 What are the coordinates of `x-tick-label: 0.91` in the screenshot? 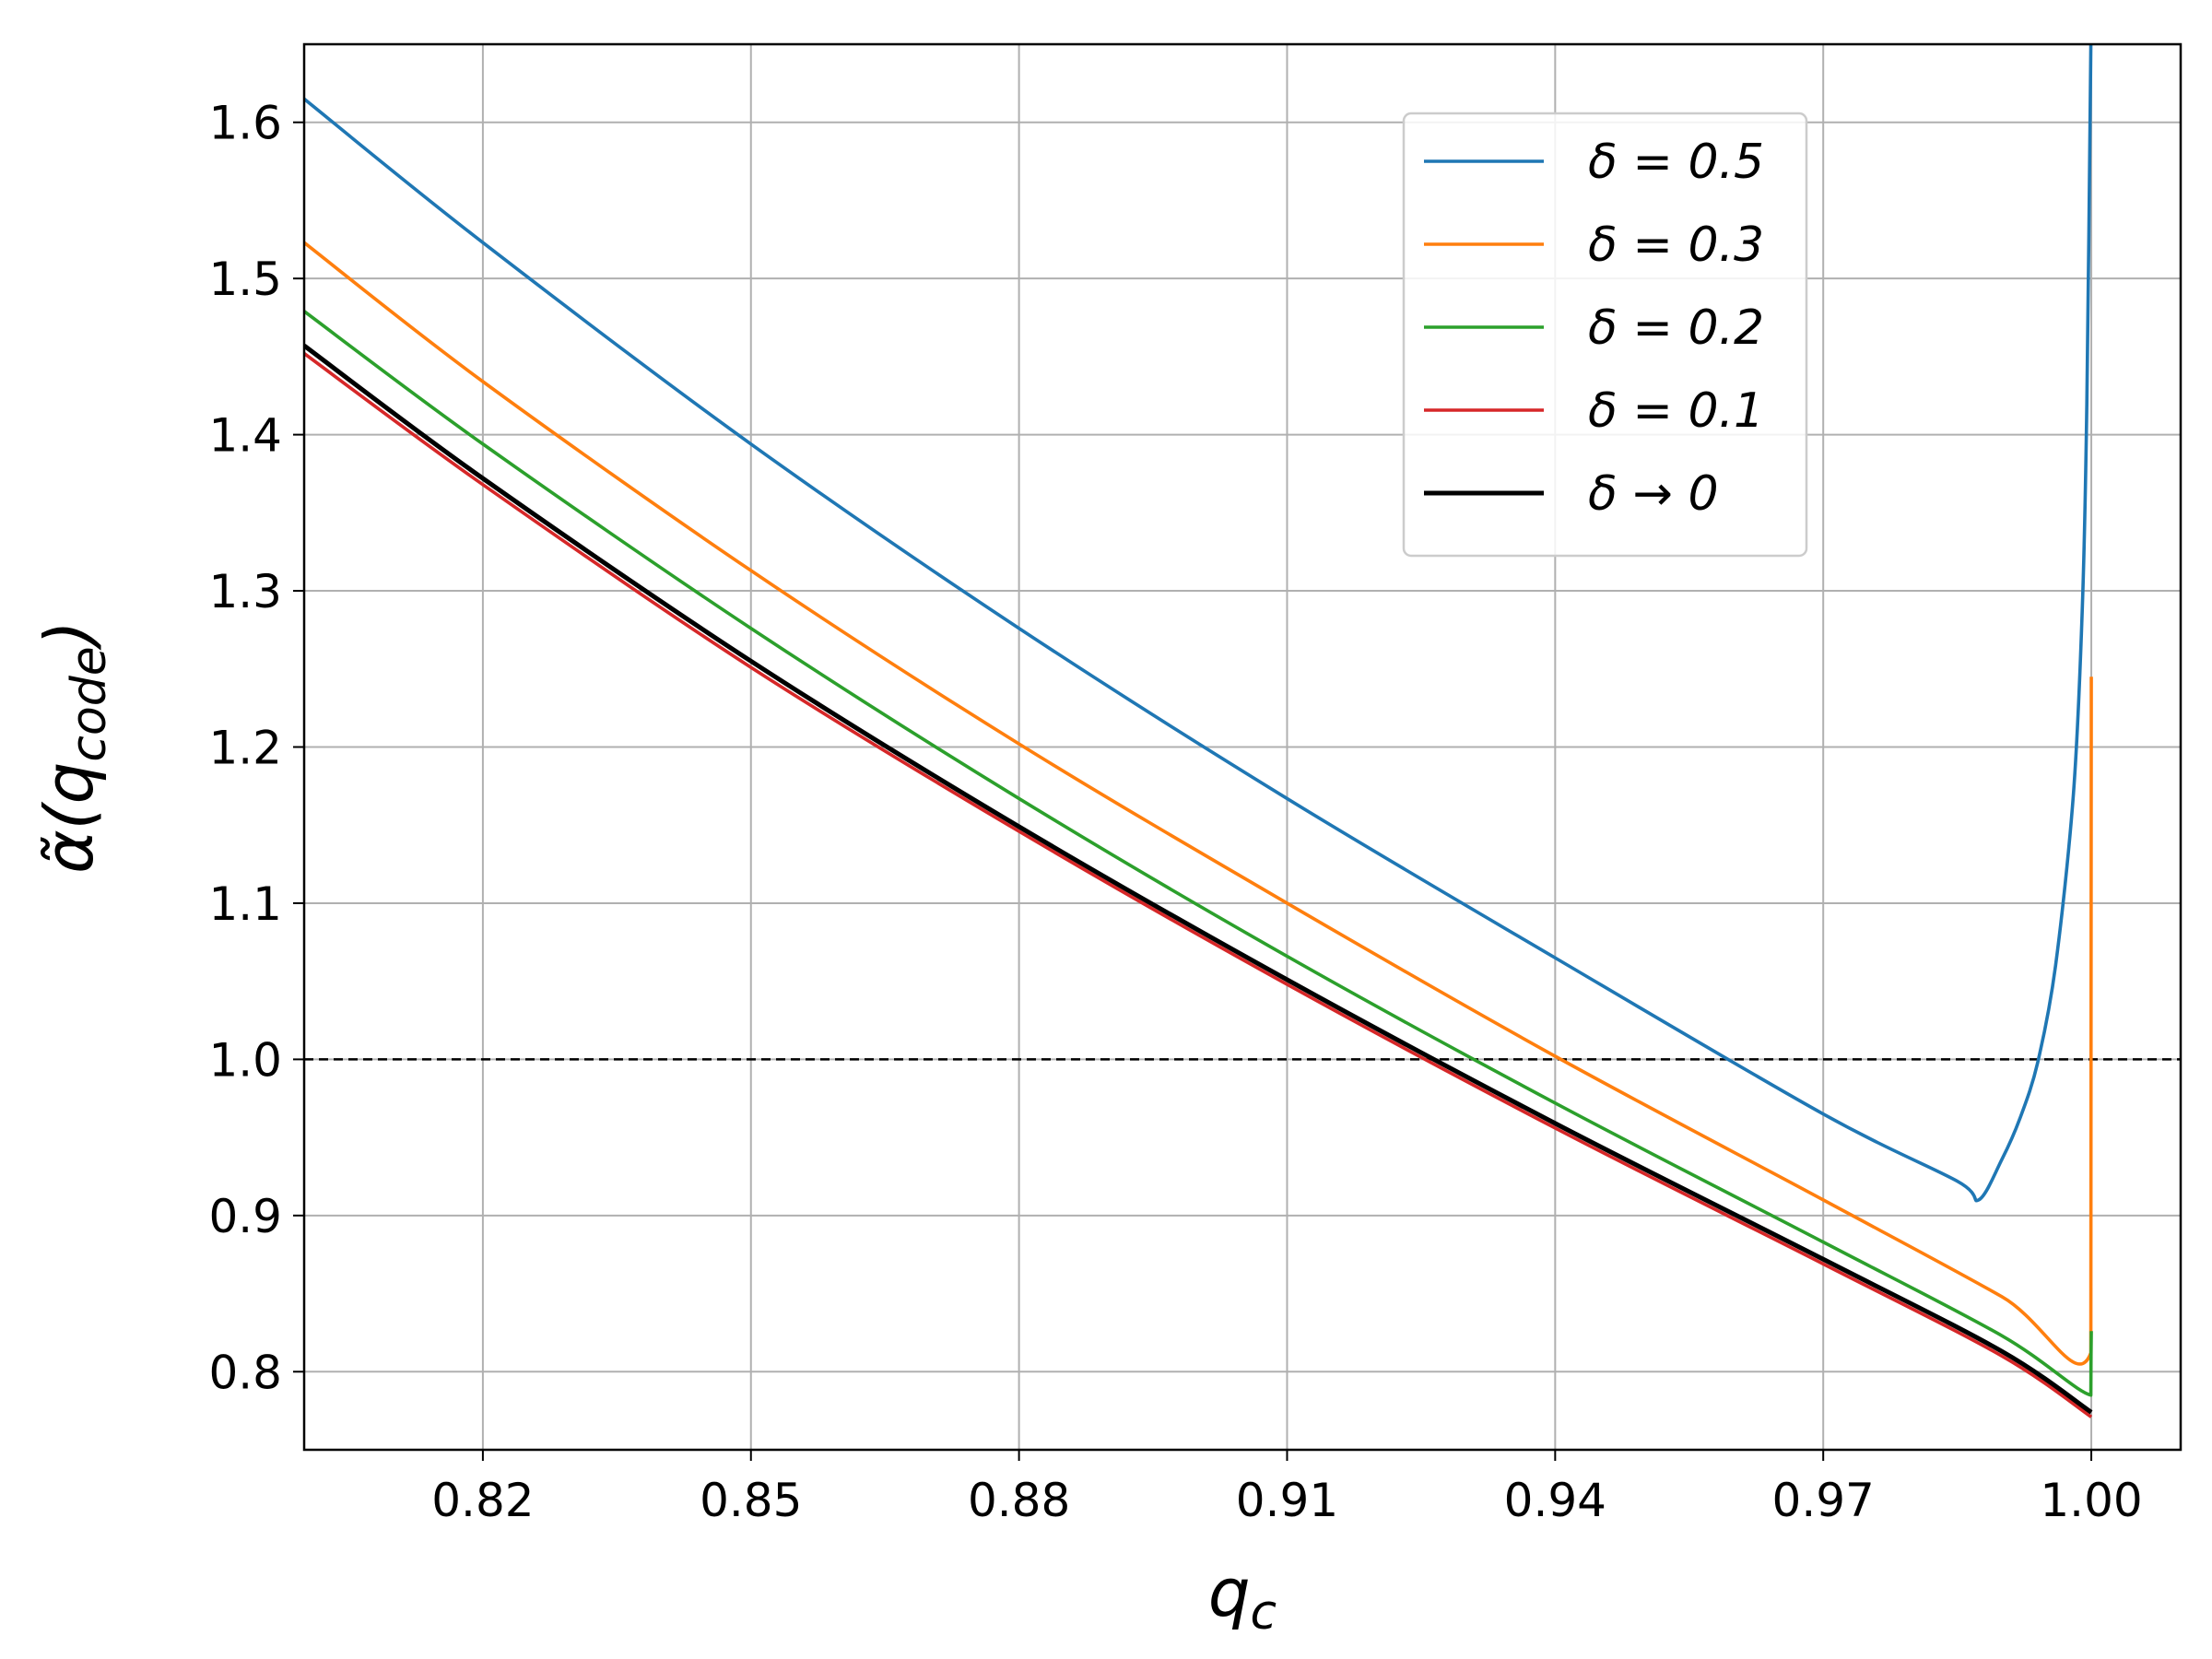 It's located at (1287, 1500).